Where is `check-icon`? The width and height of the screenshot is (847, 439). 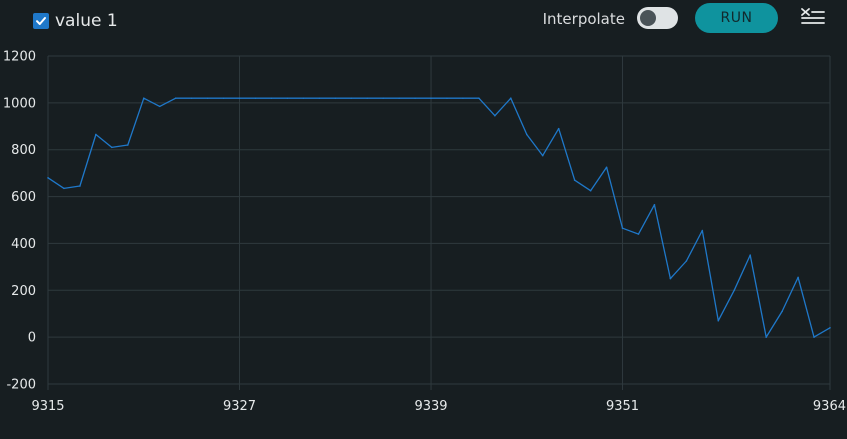
check-icon is located at coordinates (41, 21).